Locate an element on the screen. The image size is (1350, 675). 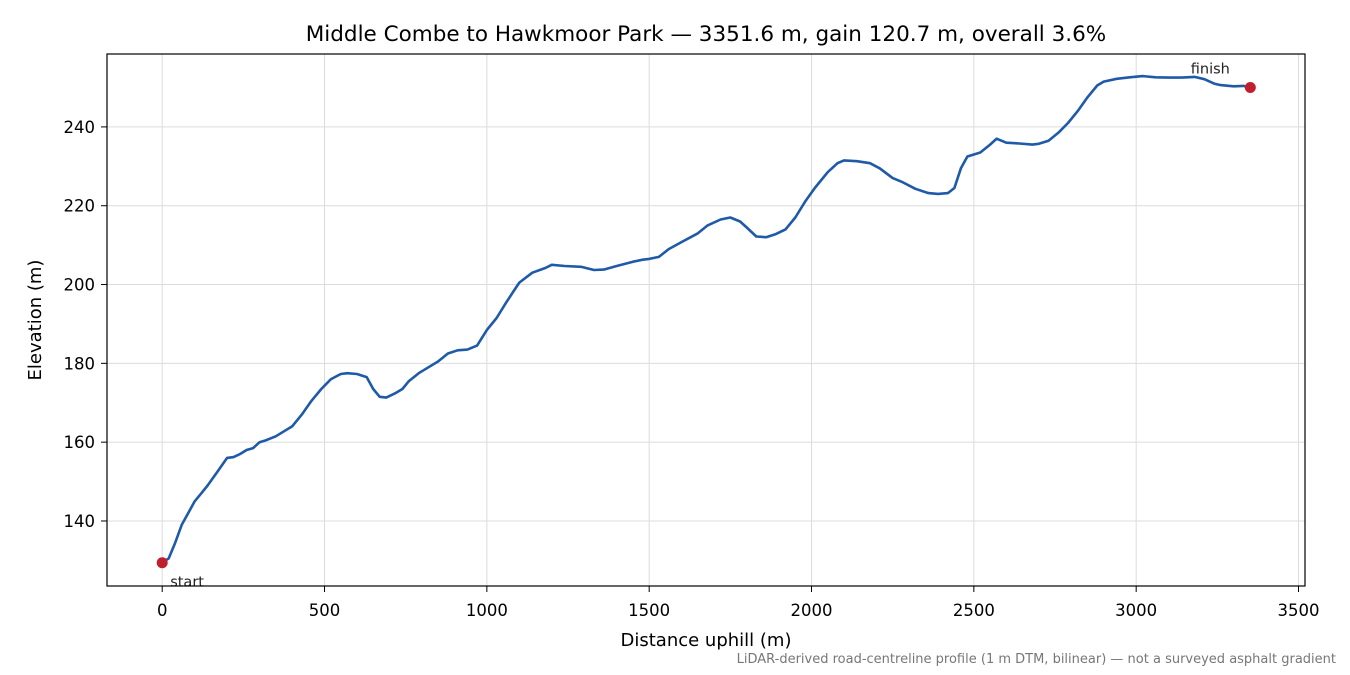
y-axis-ticks: 140 160 180 200 220 240 is located at coordinates (85, 324).